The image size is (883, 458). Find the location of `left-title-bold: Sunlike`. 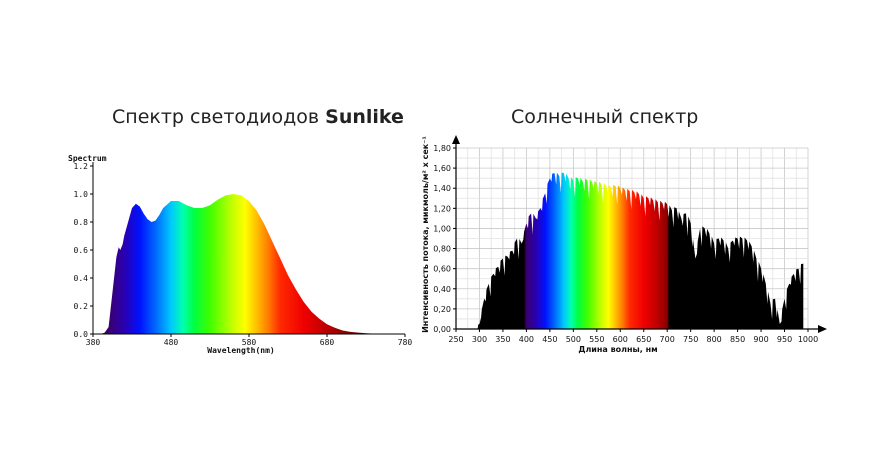

left-title-bold: Sunlike is located at coordinates (364, 117).